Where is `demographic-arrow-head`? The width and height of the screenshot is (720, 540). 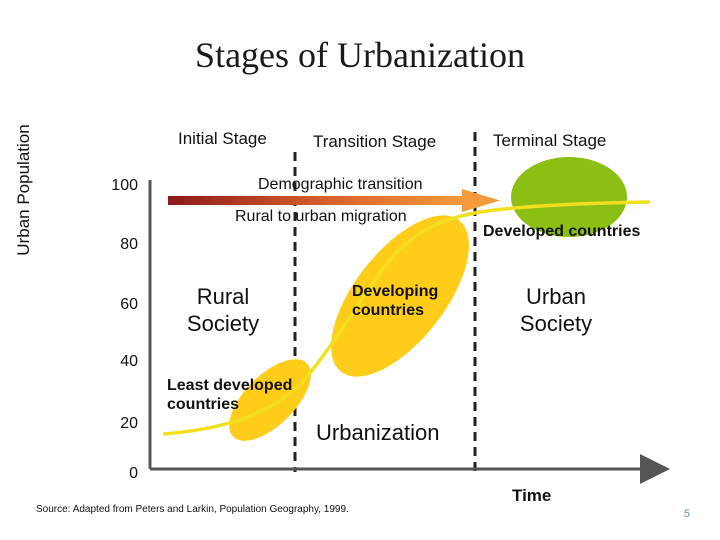 demographic-arrow-head is located at coordinates (481, 200).